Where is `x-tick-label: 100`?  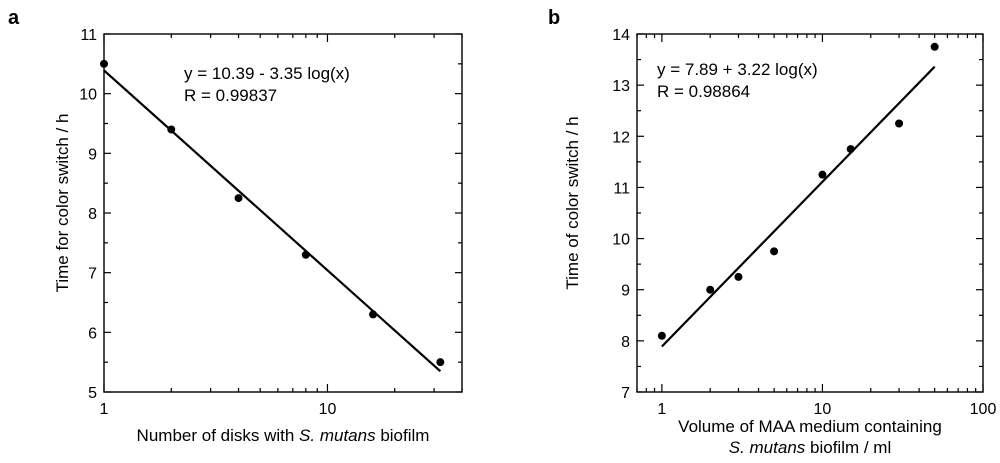
x-tick-label: 100 is located at coordinates (983, 409).